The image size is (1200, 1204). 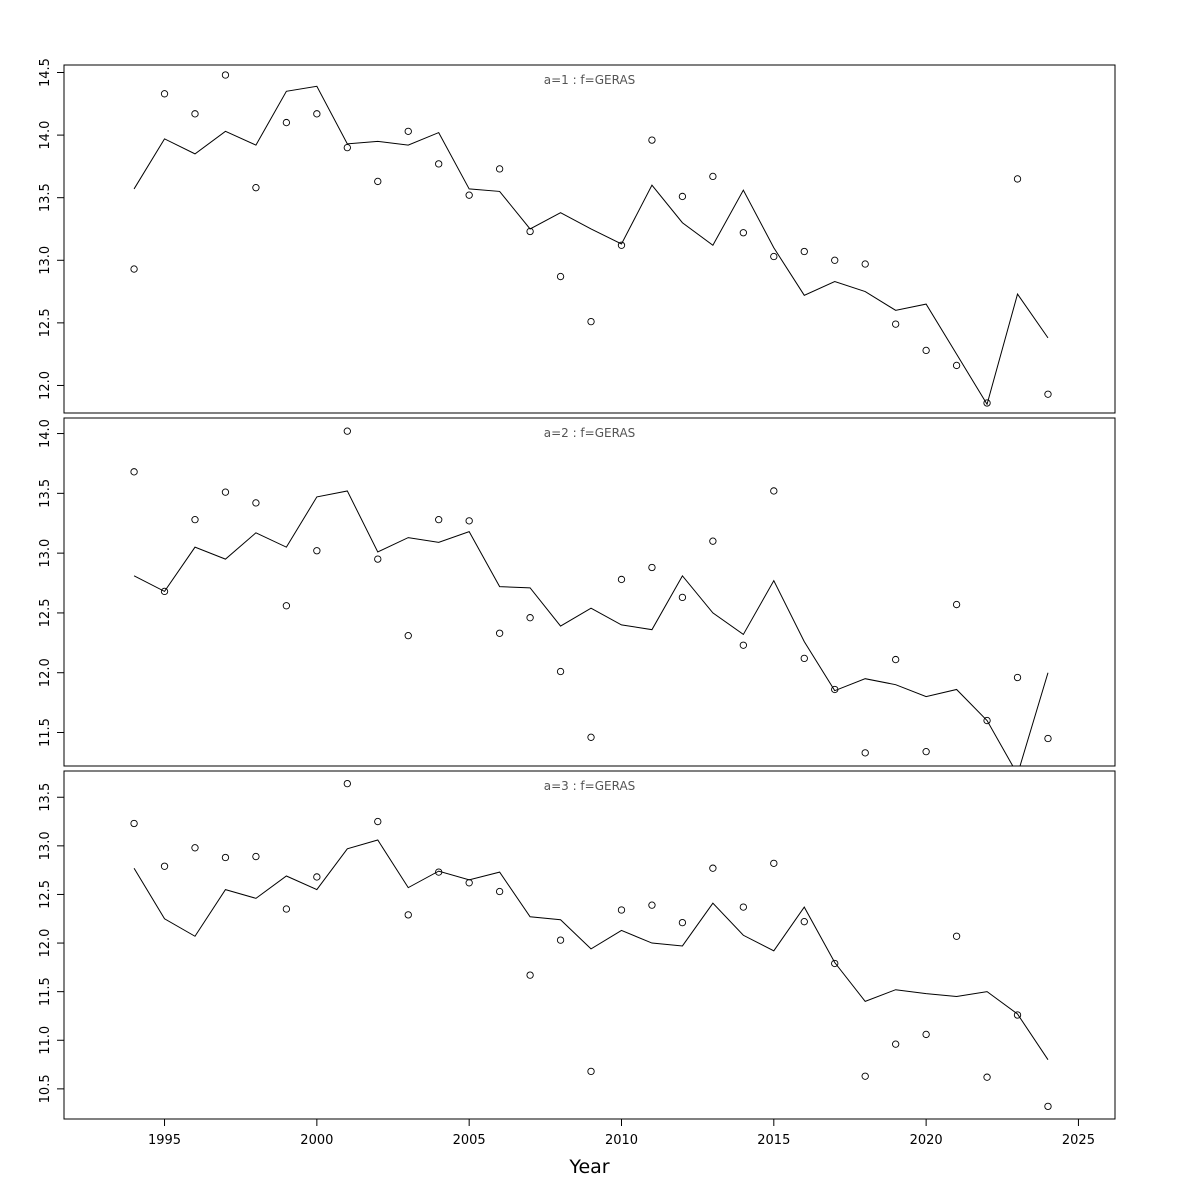 What do you see at coordinates (590, 786) in the screenshot?
I see `panel-label: a=3 : f=GERAS` at bounding box center [590, 786].